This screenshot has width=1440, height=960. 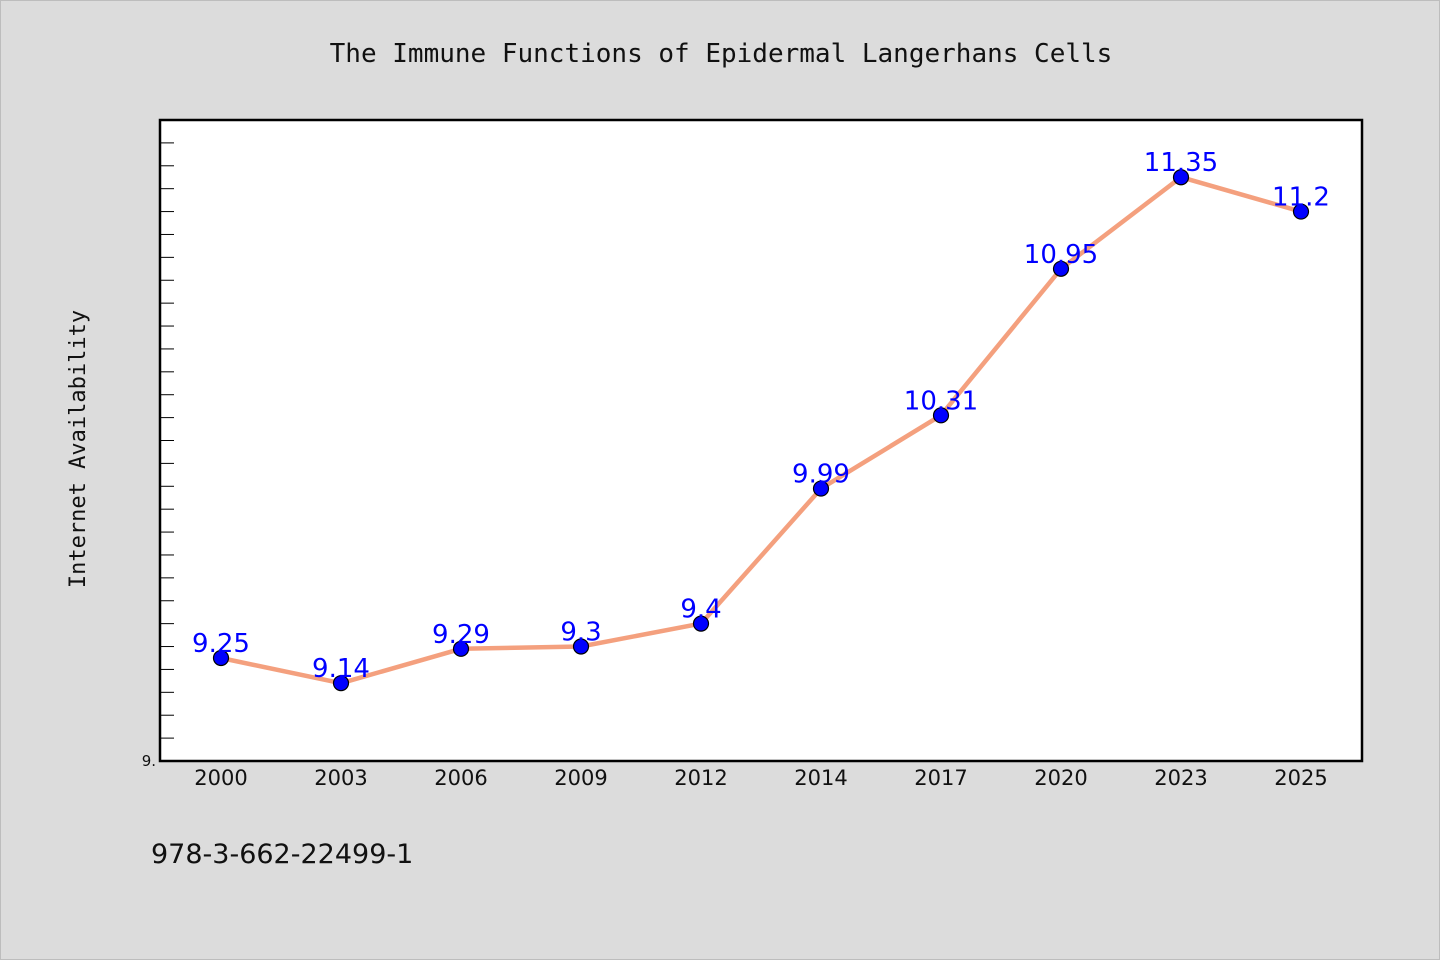 What do you see at coordinates (460, 778) in the screenshot?
I see `x-tick-label: 2006` at bounding box center [460, 778].